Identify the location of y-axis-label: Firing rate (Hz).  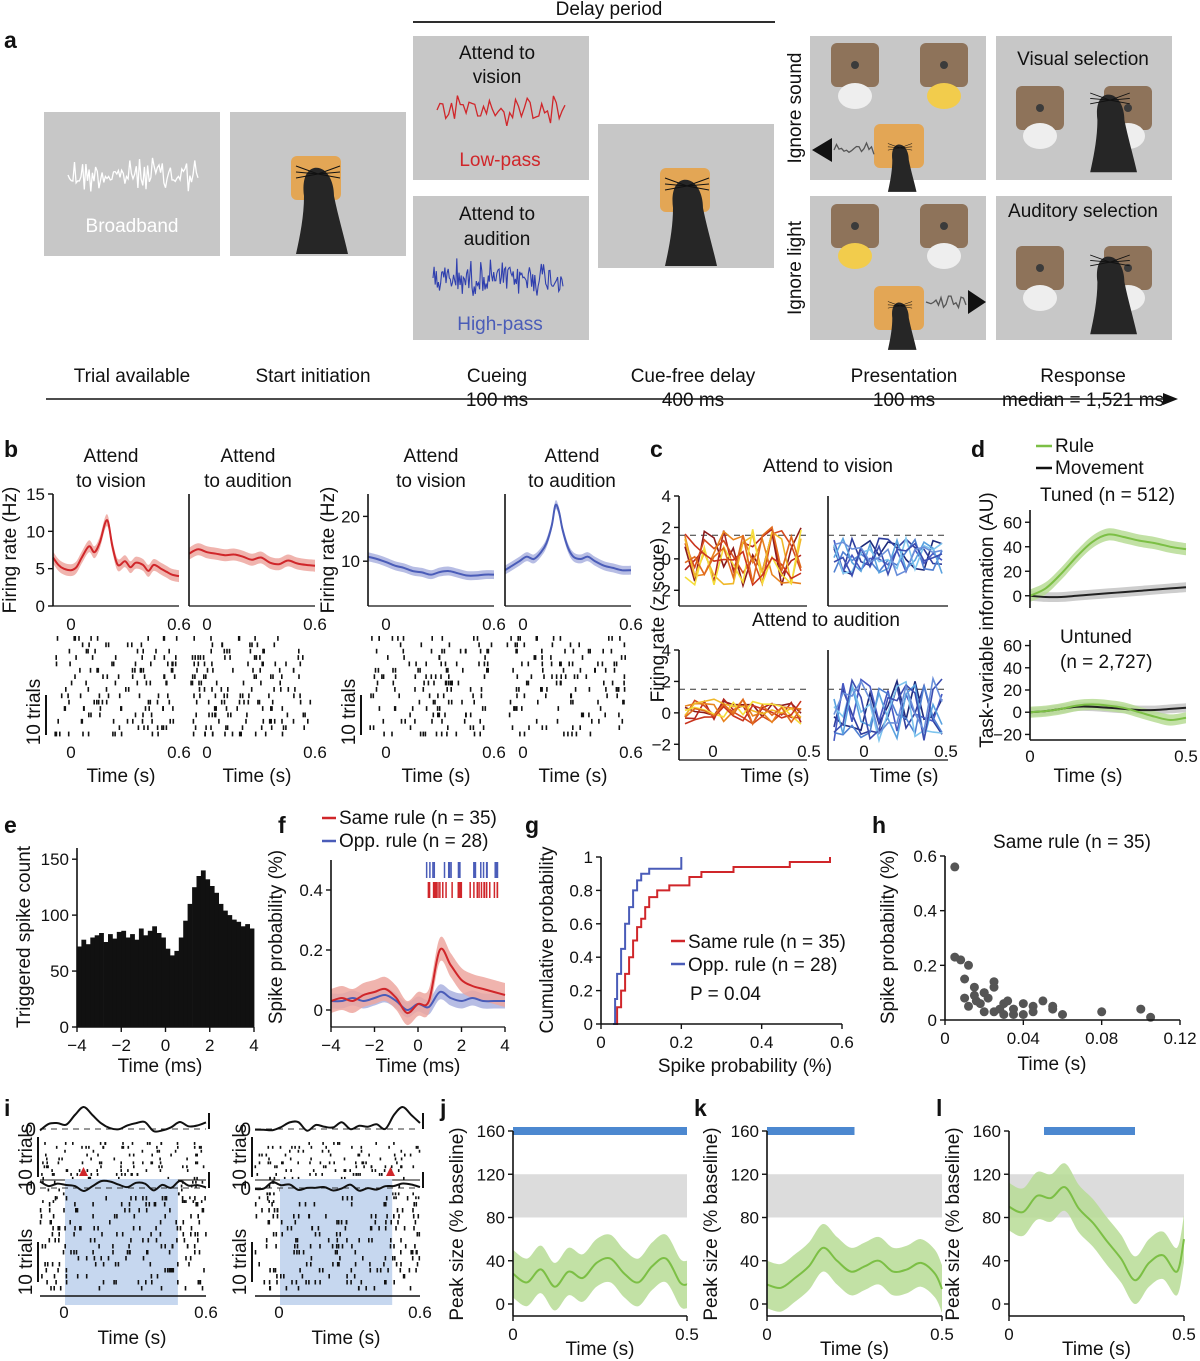
(10, 550).